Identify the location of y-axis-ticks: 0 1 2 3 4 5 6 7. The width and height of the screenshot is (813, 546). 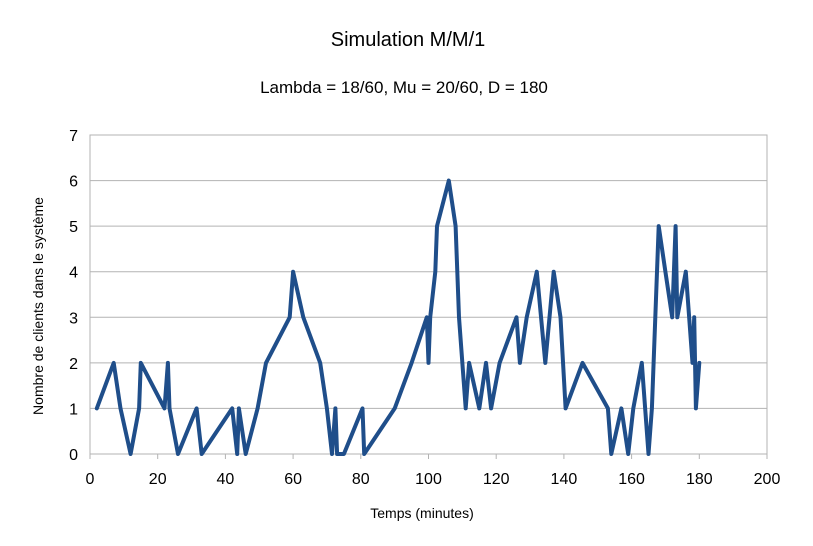
(73, 296).